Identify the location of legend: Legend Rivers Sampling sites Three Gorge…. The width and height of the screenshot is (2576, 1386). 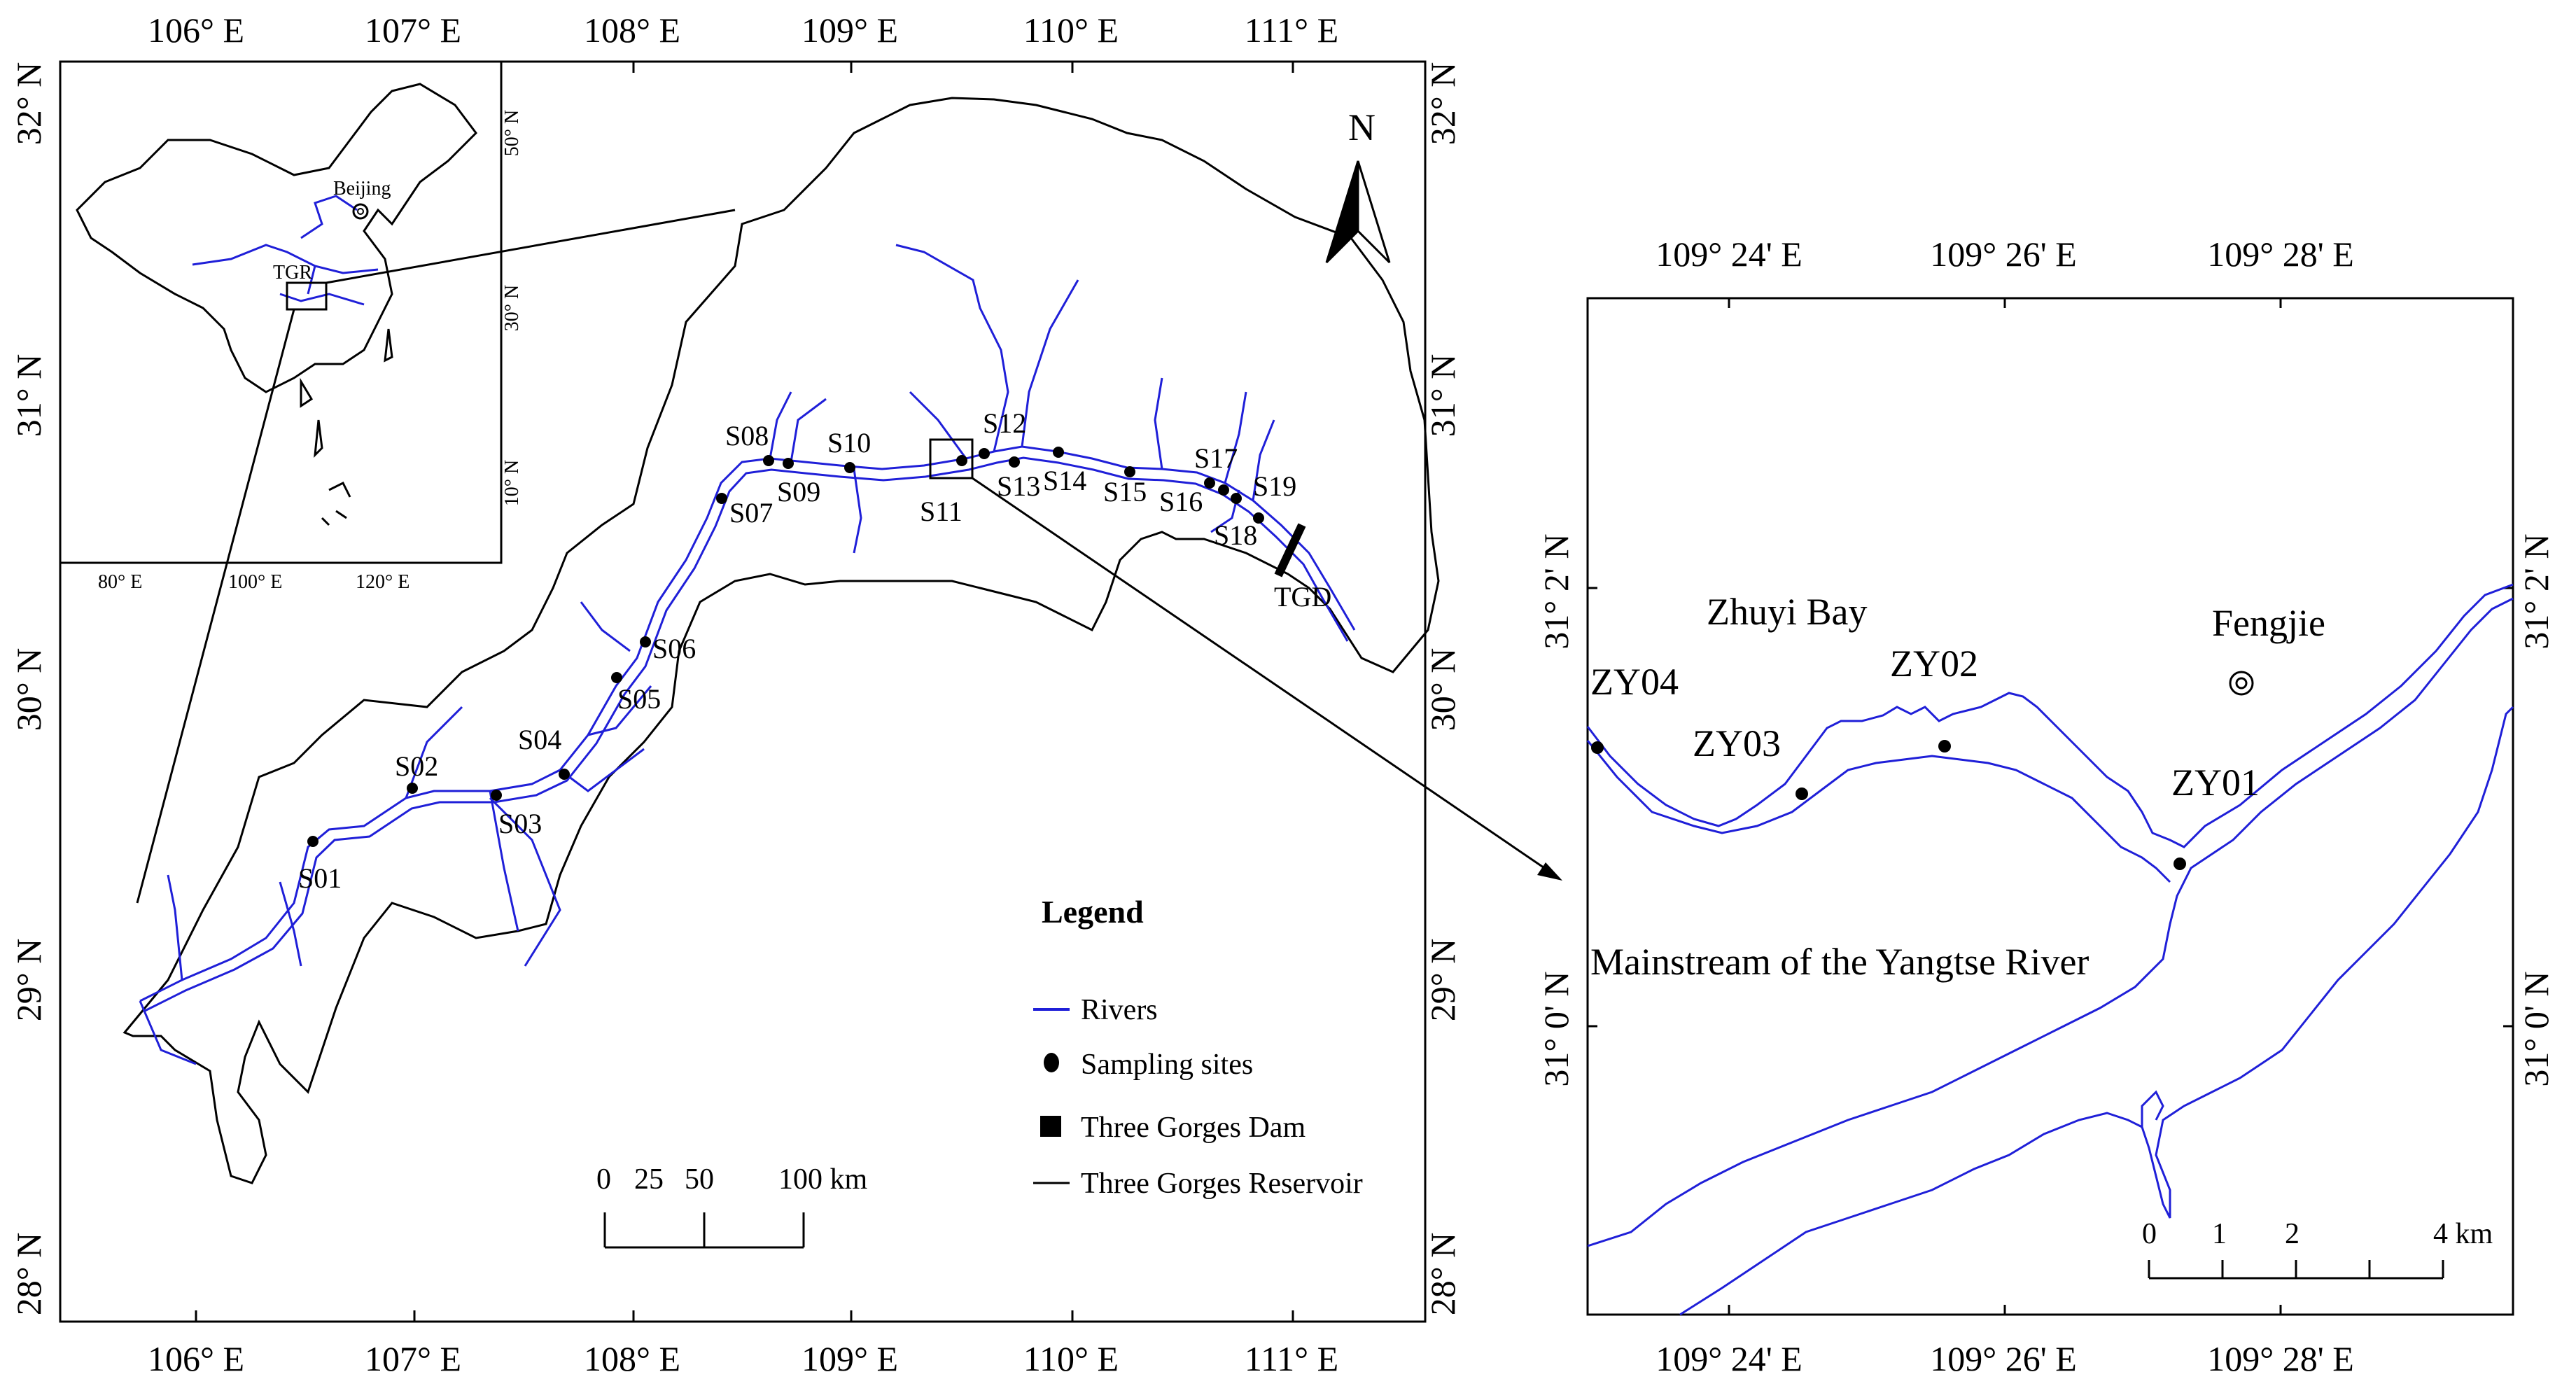
(1198, 1047).